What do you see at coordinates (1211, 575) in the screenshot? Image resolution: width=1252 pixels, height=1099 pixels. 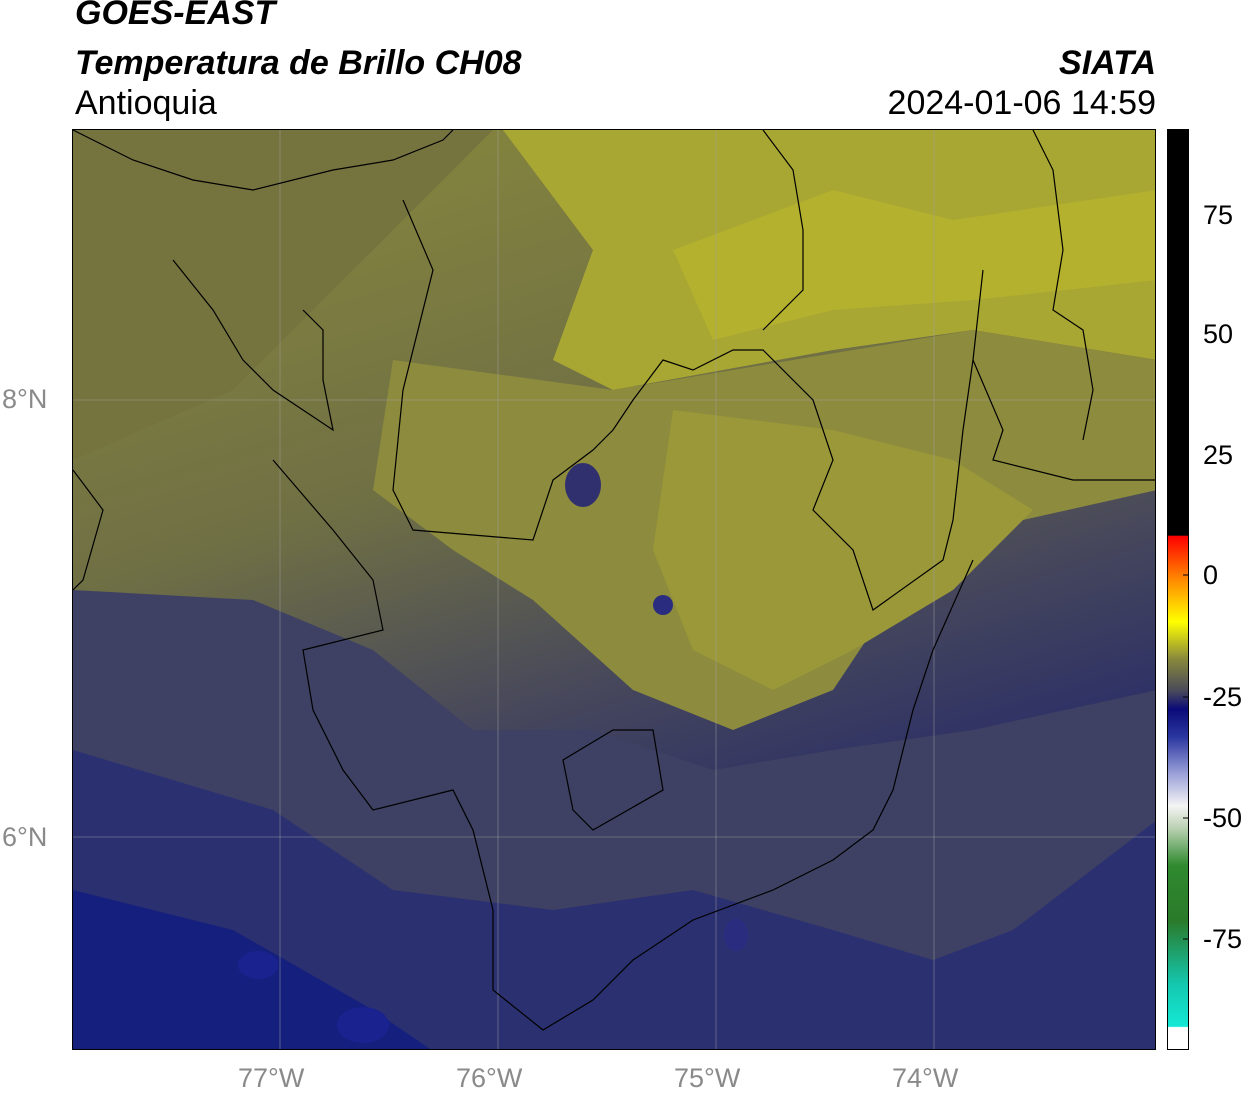 I see `colorbar-label-0: 0` at bounding box center [1211, 575].